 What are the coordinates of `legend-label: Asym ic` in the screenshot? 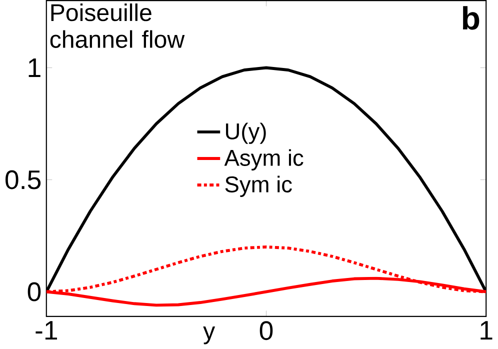 It's located at (264, 160).